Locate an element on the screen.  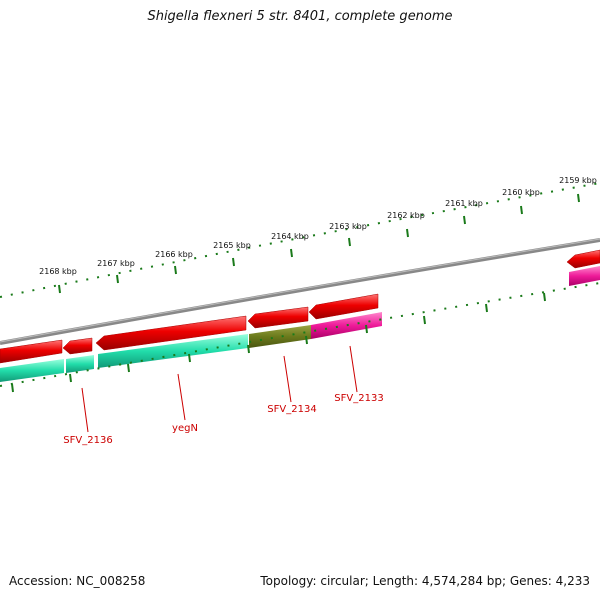
scale-label: 2168 kbp is located at coordinates (58, 271).